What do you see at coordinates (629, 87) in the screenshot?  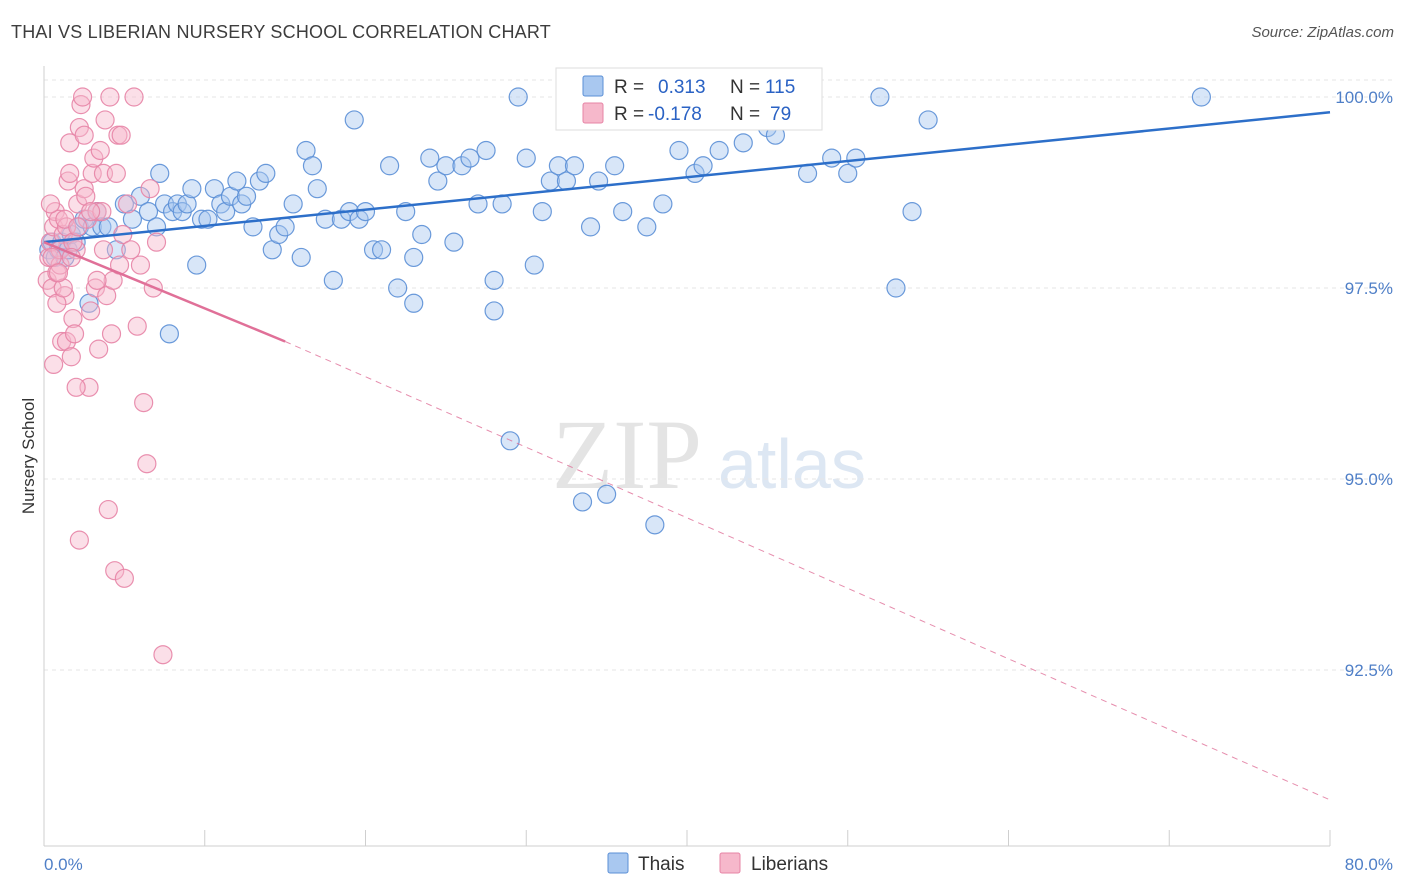 I see `thai-r-label: R =` at bounding box center [629, 87].